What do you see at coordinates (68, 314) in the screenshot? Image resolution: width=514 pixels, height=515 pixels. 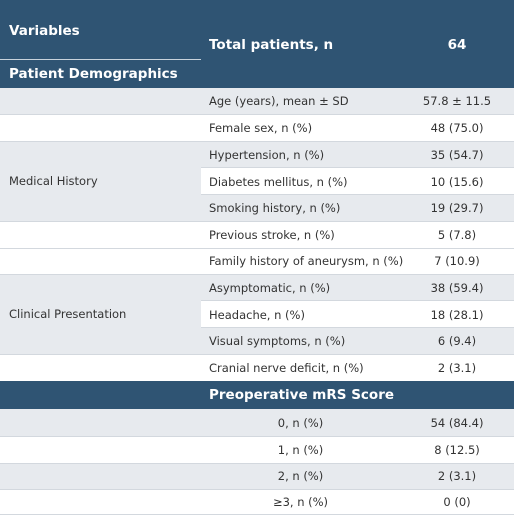 I see `clinical-presentation-label: Clinical Presentation` at bounding box center [68, 314].